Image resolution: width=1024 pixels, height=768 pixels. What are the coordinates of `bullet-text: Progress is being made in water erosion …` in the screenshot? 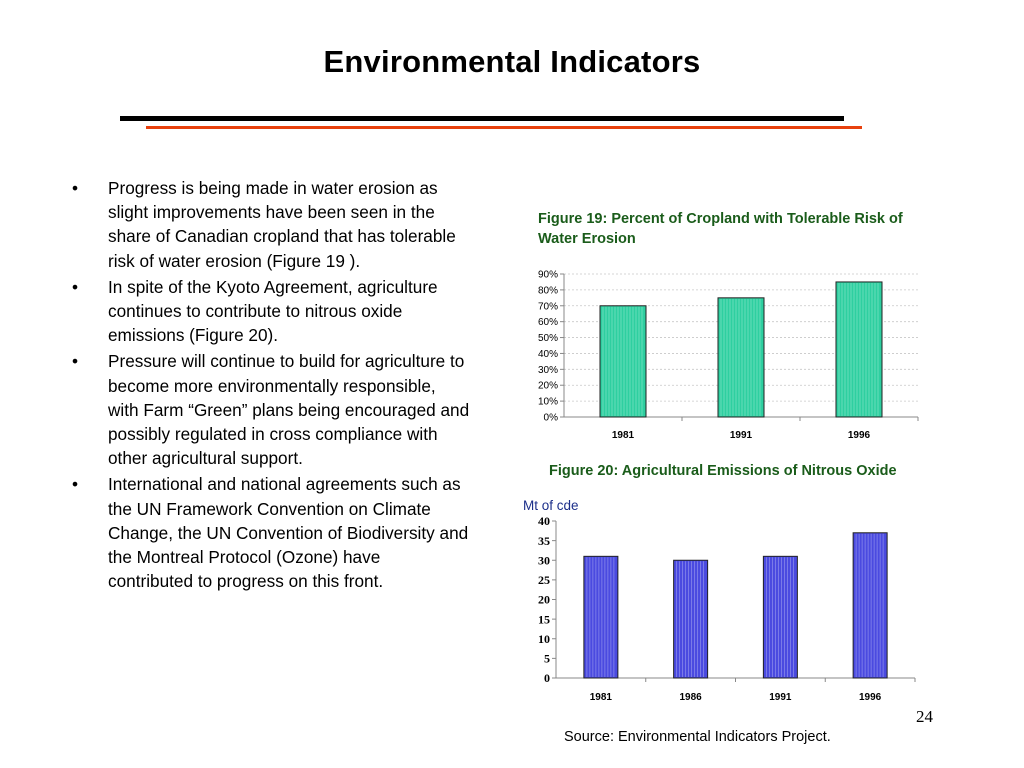 It's located at (282, 224).